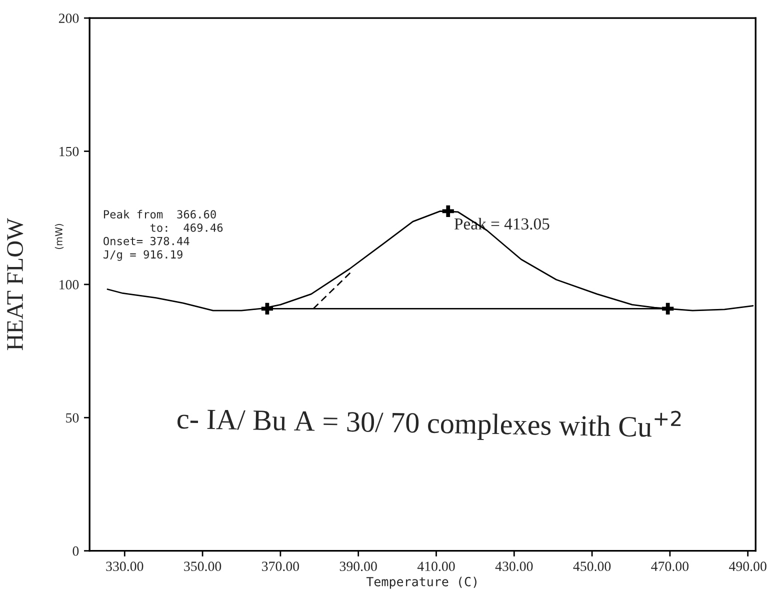  What do you see at coordinates (59, 236) in the screenshot?
I see `text: (mW)` at bounding box center [59, 236].